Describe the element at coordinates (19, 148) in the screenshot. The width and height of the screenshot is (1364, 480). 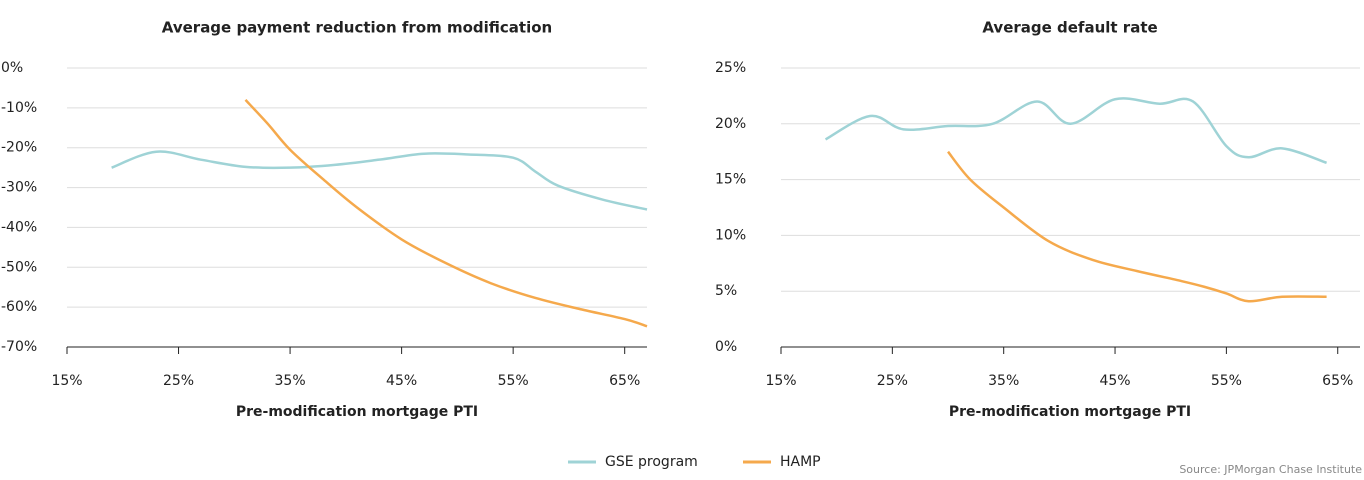
I see `y-tick-label: -20%` at that location.